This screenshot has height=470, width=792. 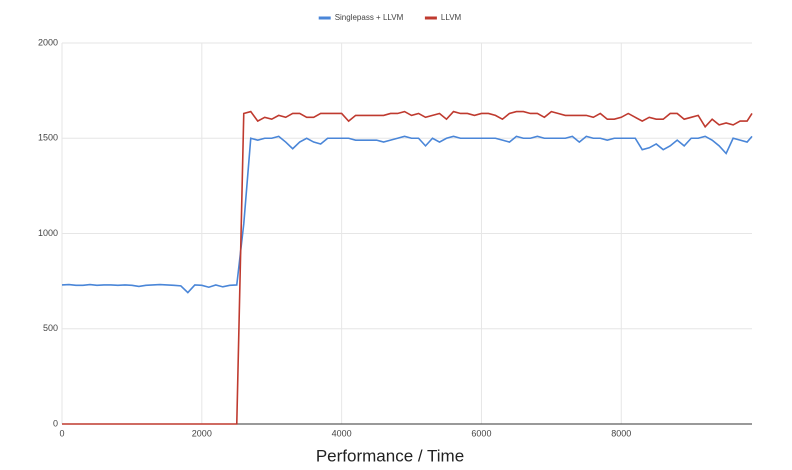 What do you see at coordinates (61, 433) in the screenshot?
I see `x-tick-label: 0` at bounding box center [61, 433].